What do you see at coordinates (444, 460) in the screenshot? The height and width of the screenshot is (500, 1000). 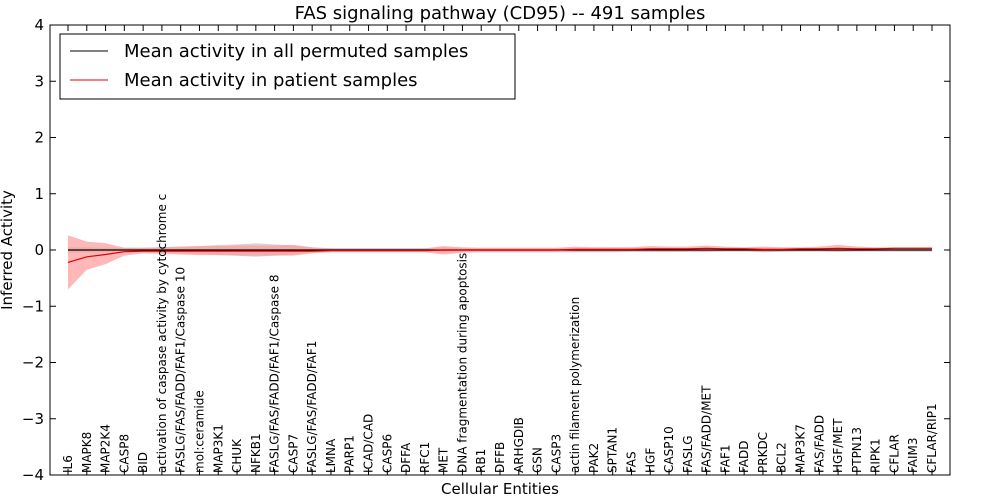 I see `x-tick-label: MET` at bounding box center [444, 460].